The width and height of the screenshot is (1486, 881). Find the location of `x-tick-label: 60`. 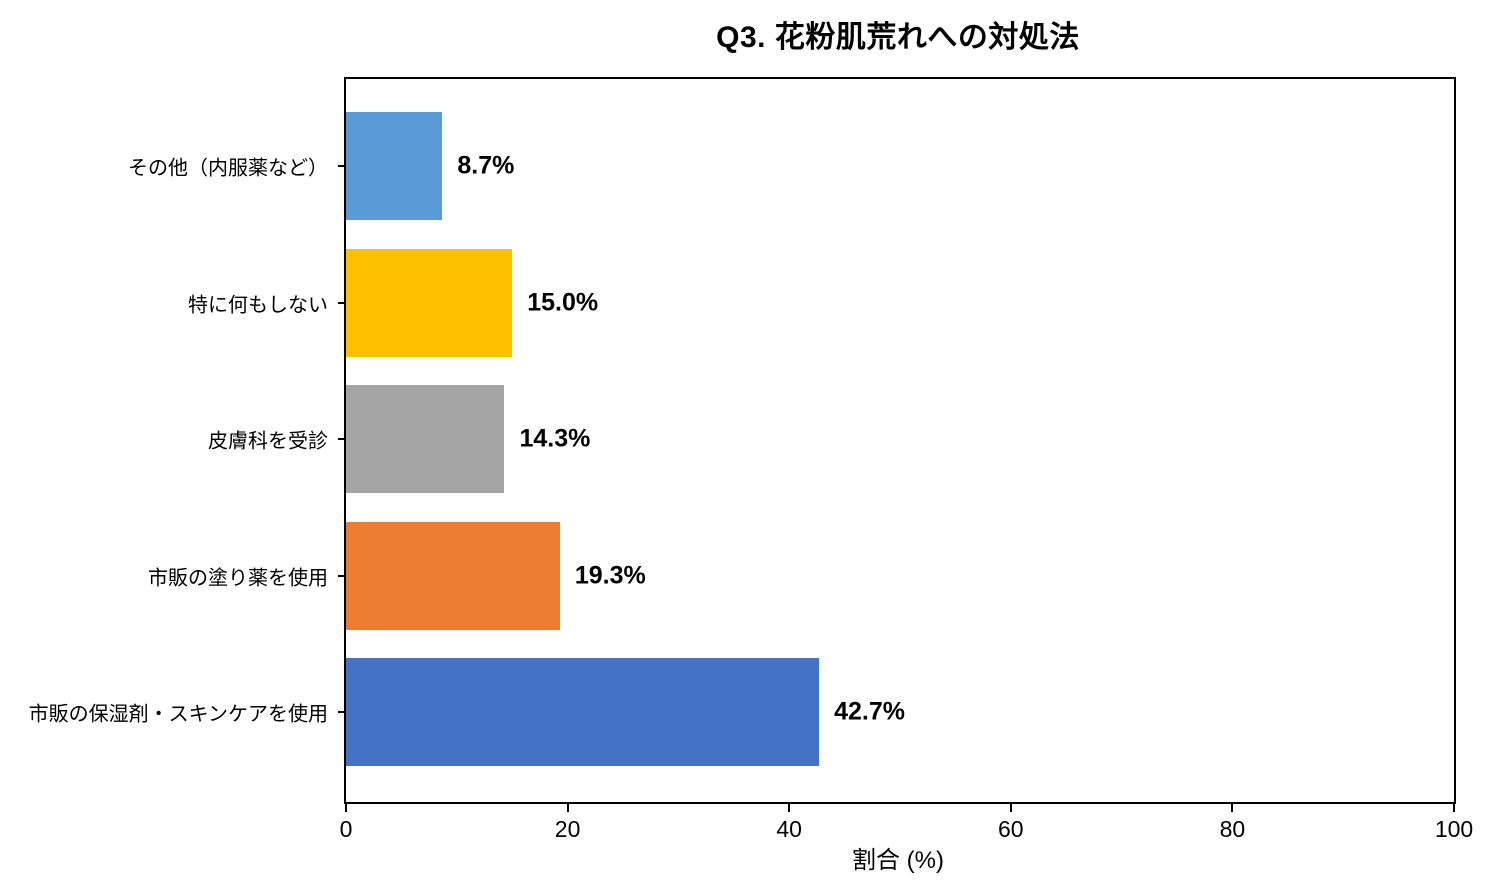

x-tick-label: 60 is located at coordinates (1011, 829).